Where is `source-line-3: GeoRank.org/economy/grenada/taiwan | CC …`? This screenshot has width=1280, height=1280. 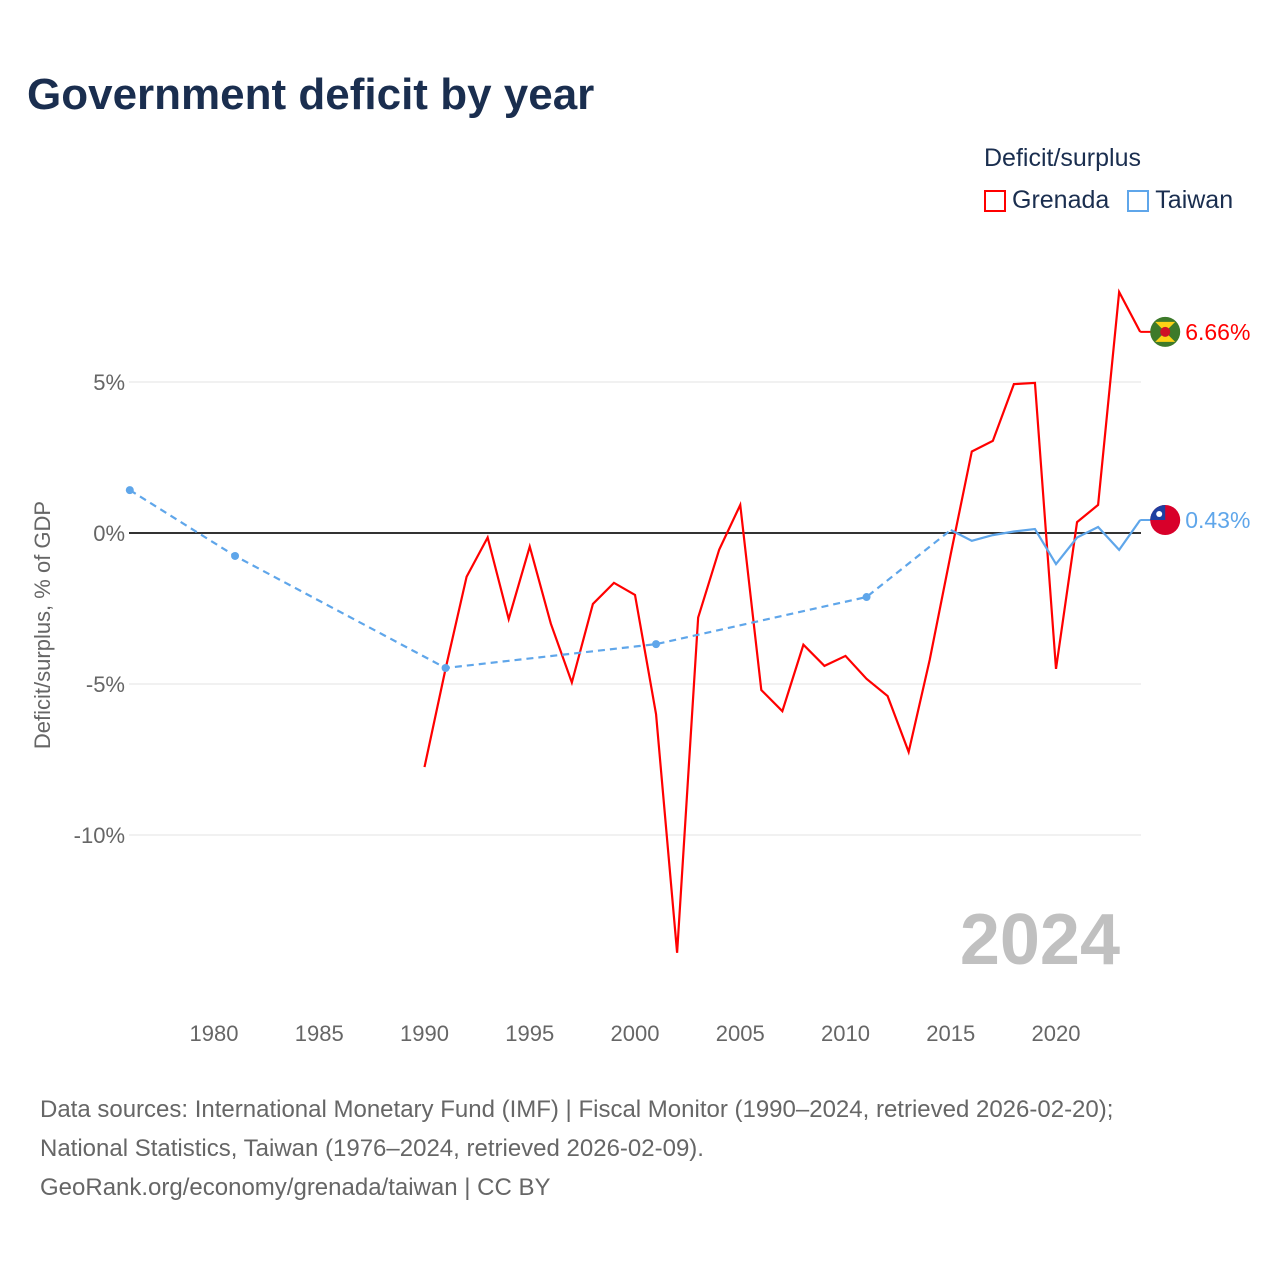
source-line-3: GeoRank.org/economy/grenada/taiwan | CC … is located at coordinates (295, 1187).